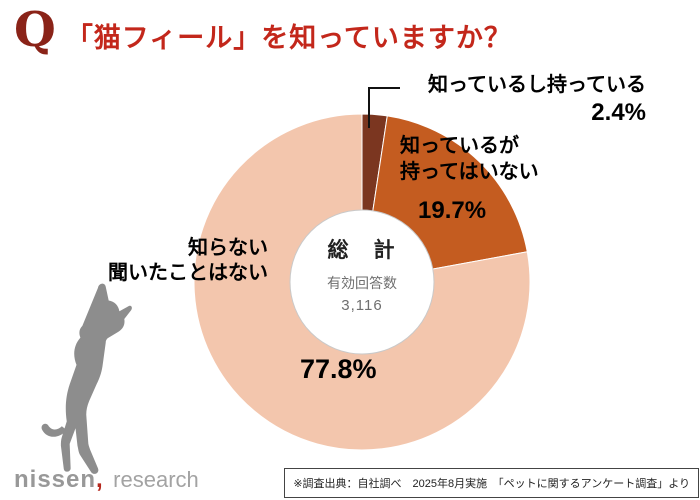  I want to click on donut-center-count: 3,116, so click(362, 305).